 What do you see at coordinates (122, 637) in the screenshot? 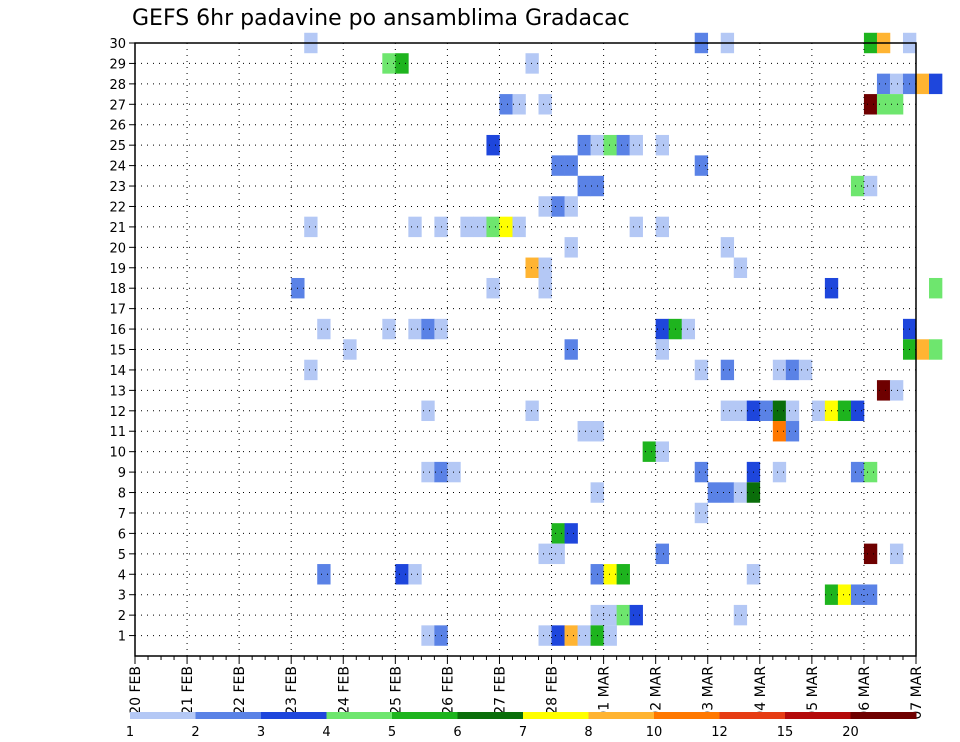
I see `y-tick-label: 1` at bounding box center [122, 637].